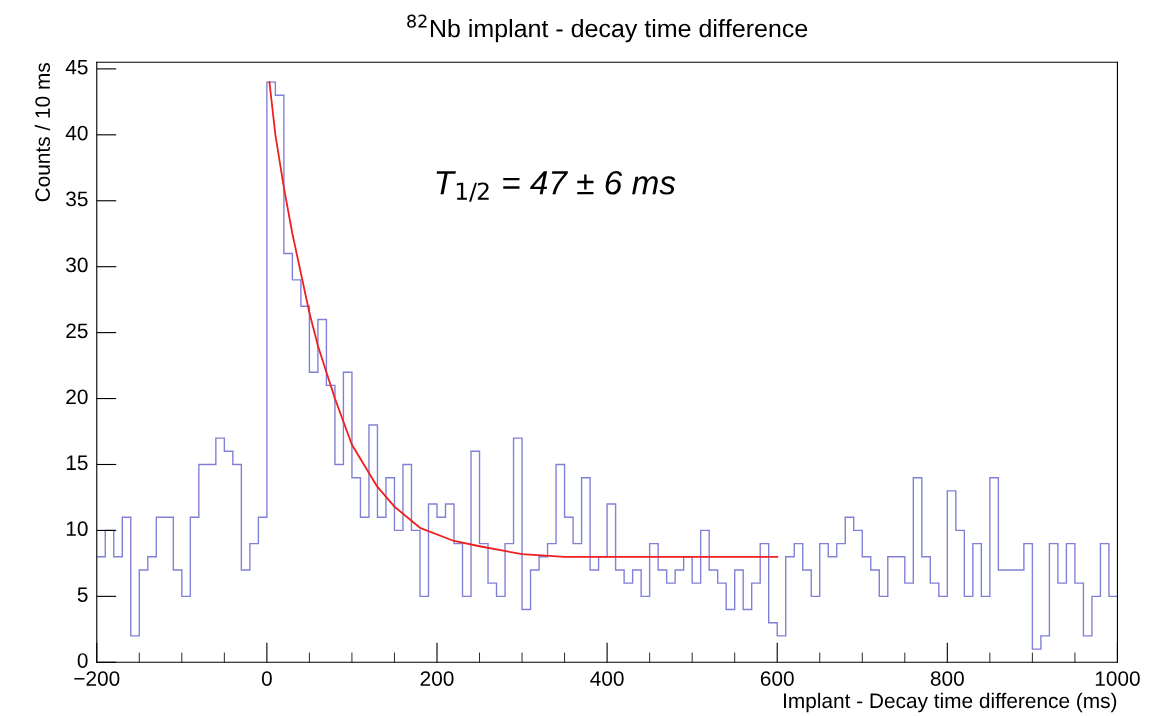 This screenshot has width=1152, height=716. What do you see at coordinates (77, 265) in the screenshot?
I see `y-tick-label: 30` at bounding box center [77, 265].